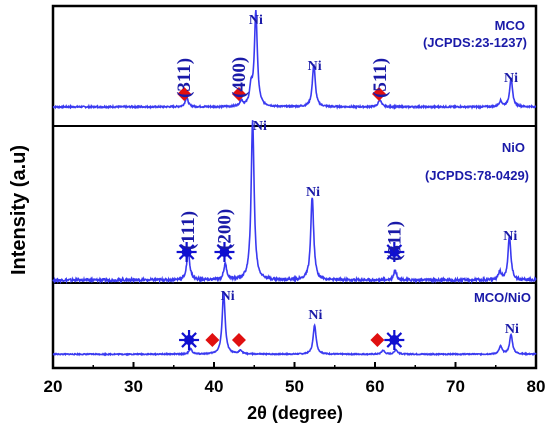 The height and width of the screenshot is (429, 550). What do you see at coordinates (294, 386) in the screenshot?
I see `x-tick-label: 50` at bounding box center [294, 386].